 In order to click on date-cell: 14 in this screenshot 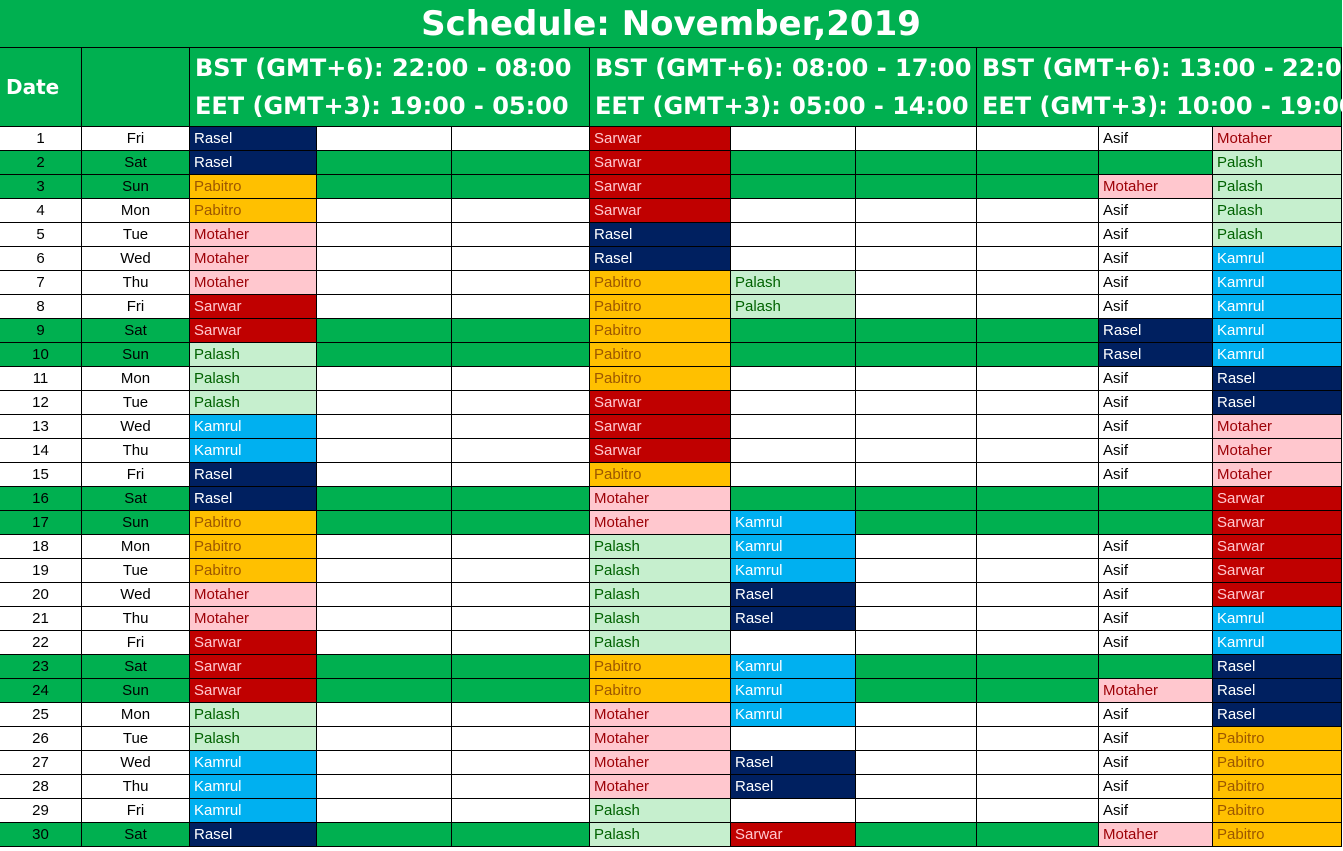, I will do `click(41, 451)`.